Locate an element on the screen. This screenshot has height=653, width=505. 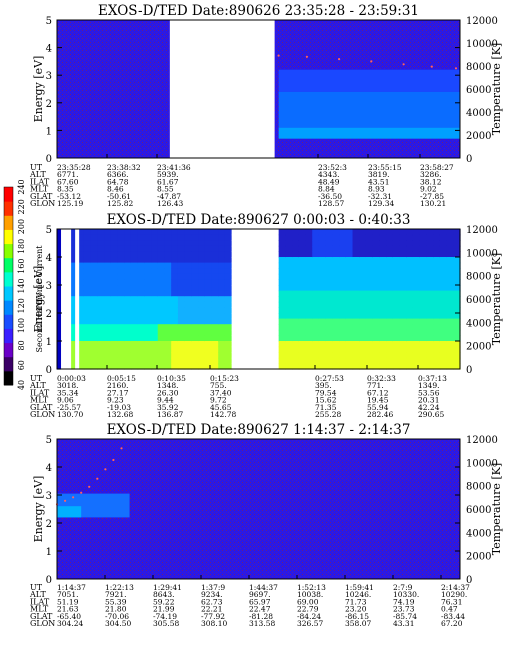
table-cell: 130.70 is located at coordinates (70, 414).